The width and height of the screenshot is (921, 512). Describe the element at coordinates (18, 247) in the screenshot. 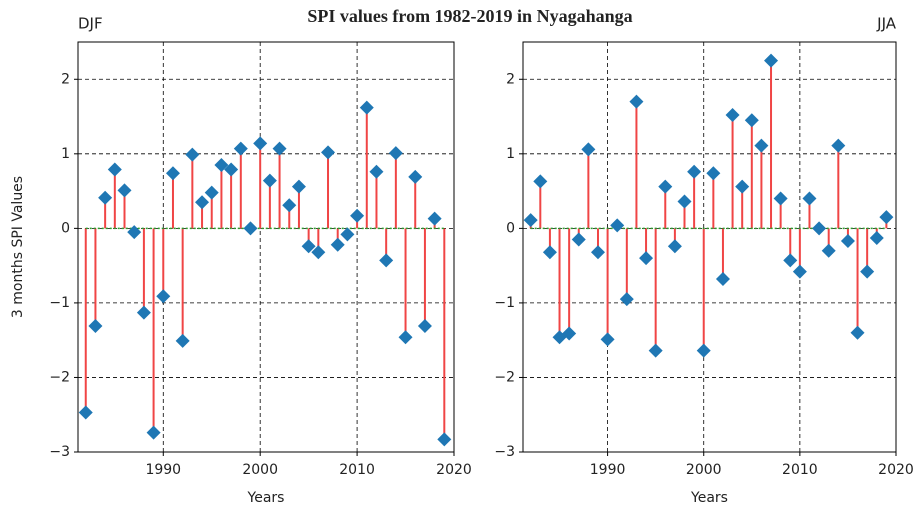

I see `y-axis-label: 3 months SPI Values` at that location.